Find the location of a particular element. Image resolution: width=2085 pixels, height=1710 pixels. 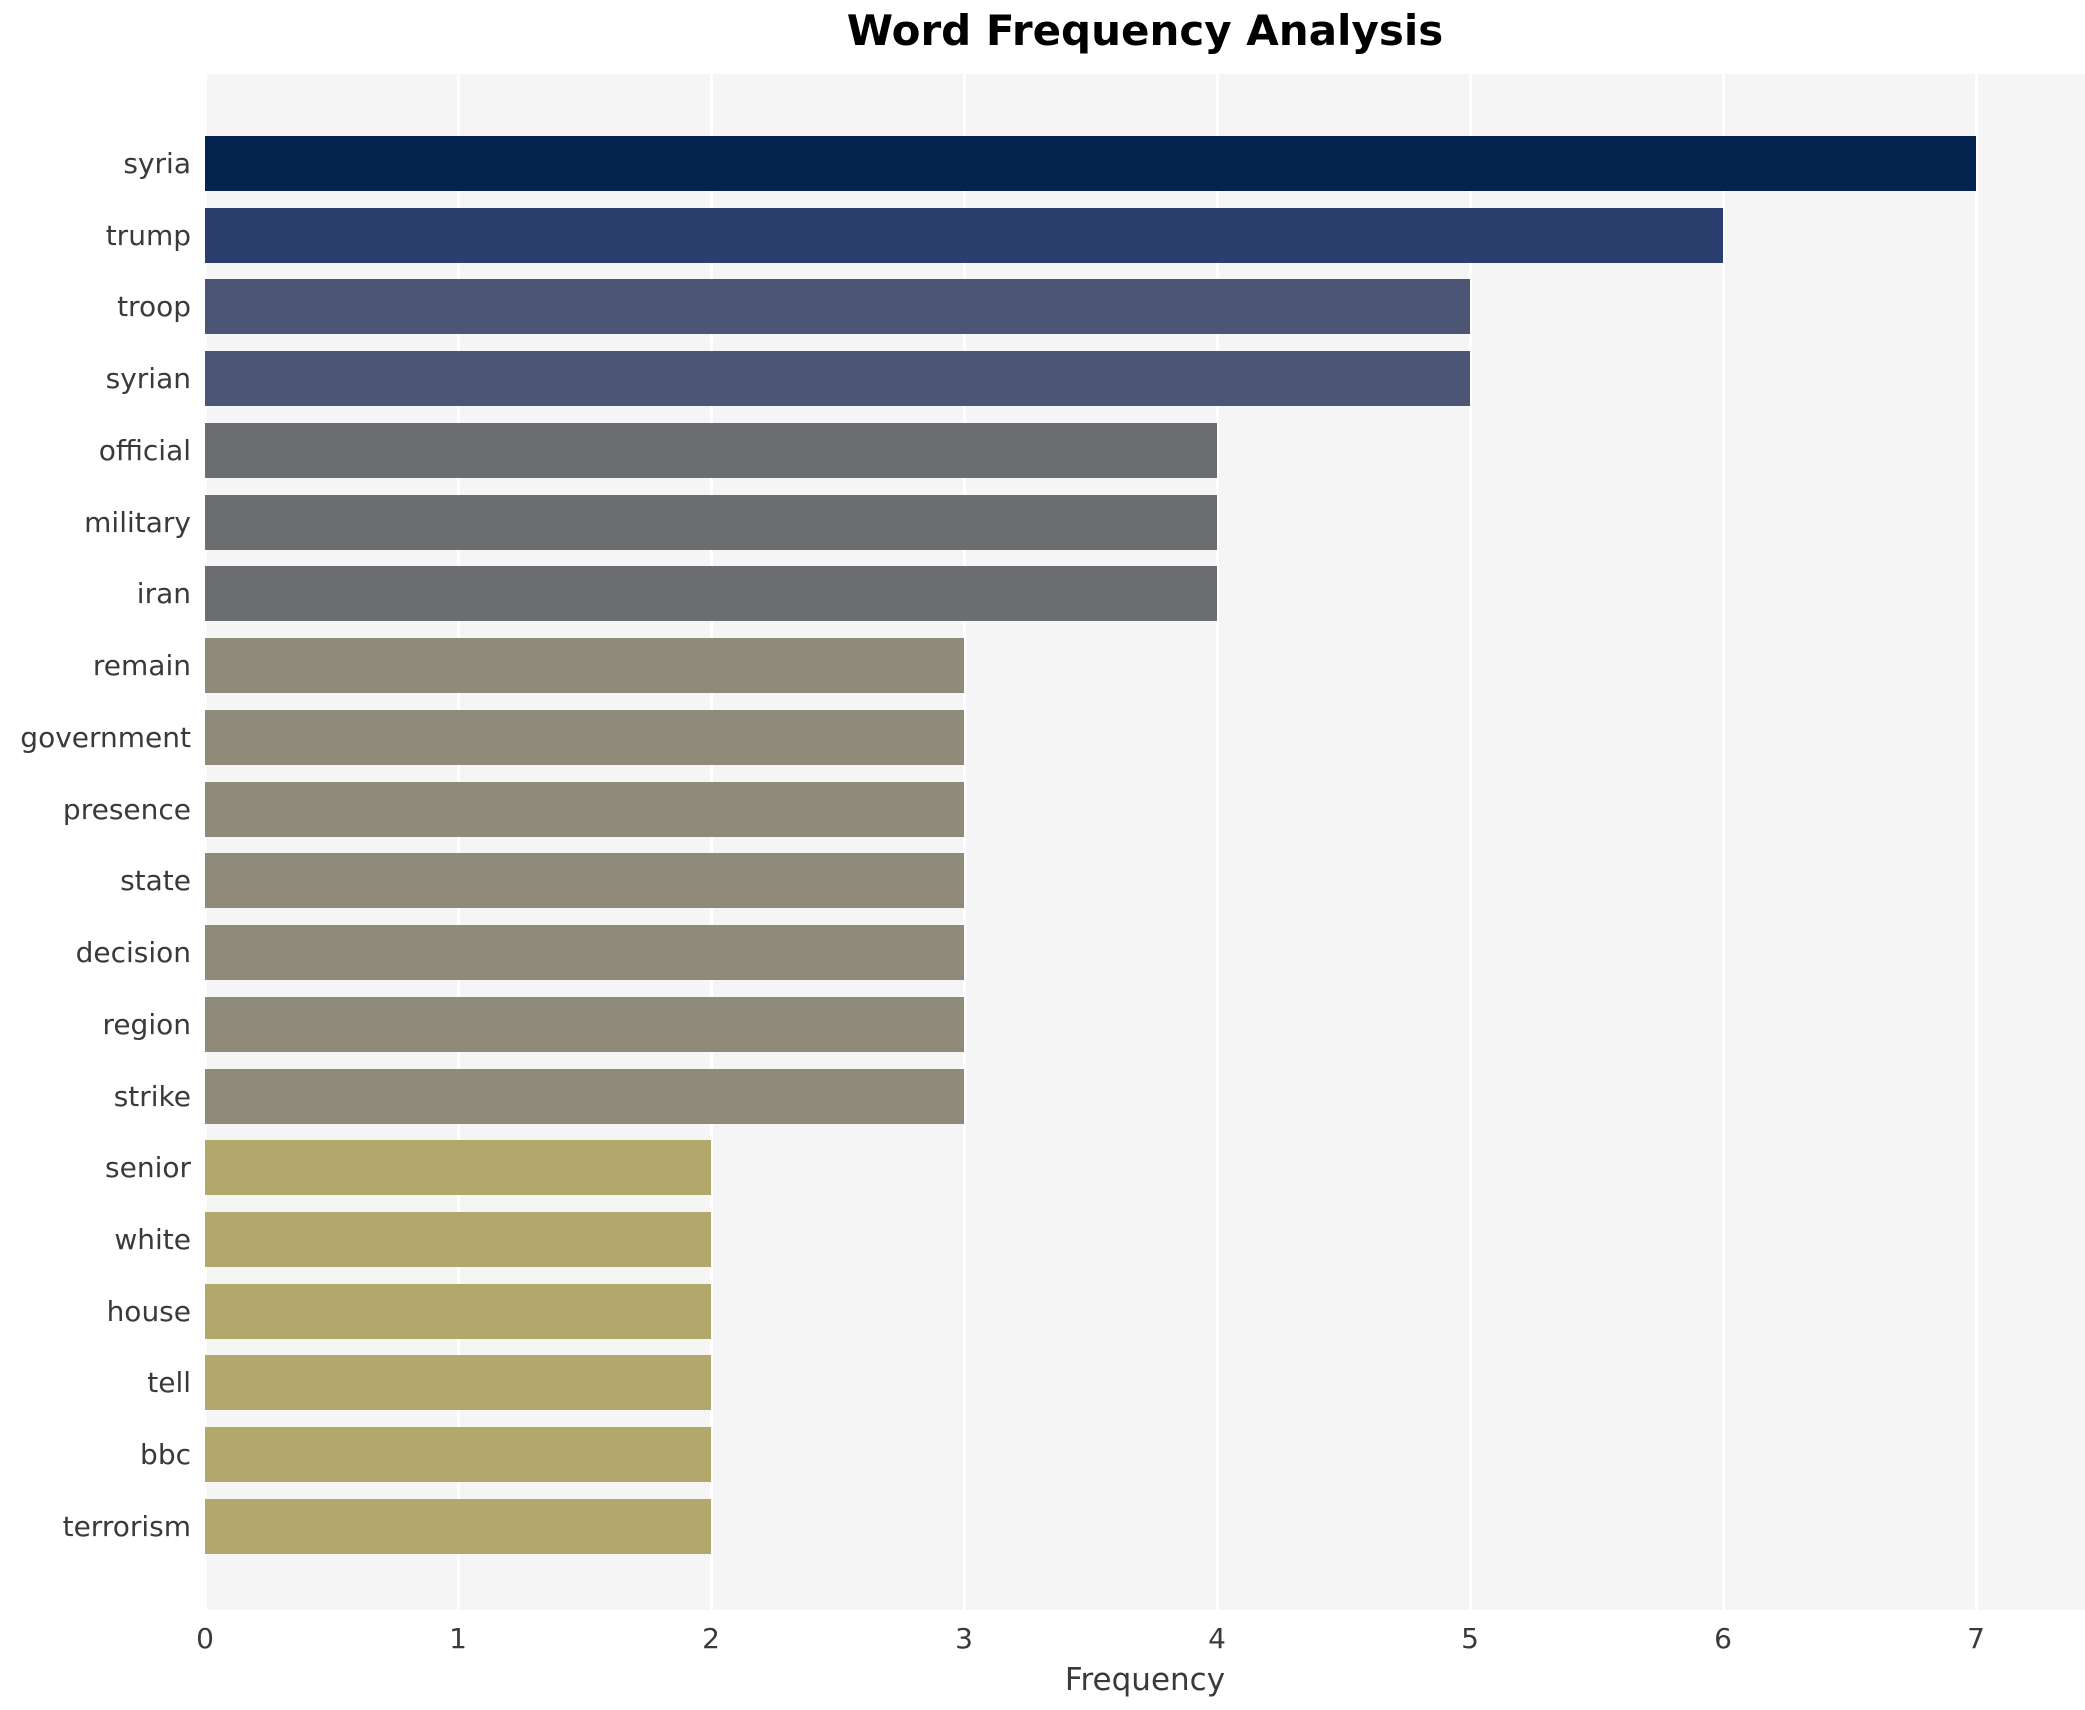

bar-row: decision is located at coordinates (1042, 953).